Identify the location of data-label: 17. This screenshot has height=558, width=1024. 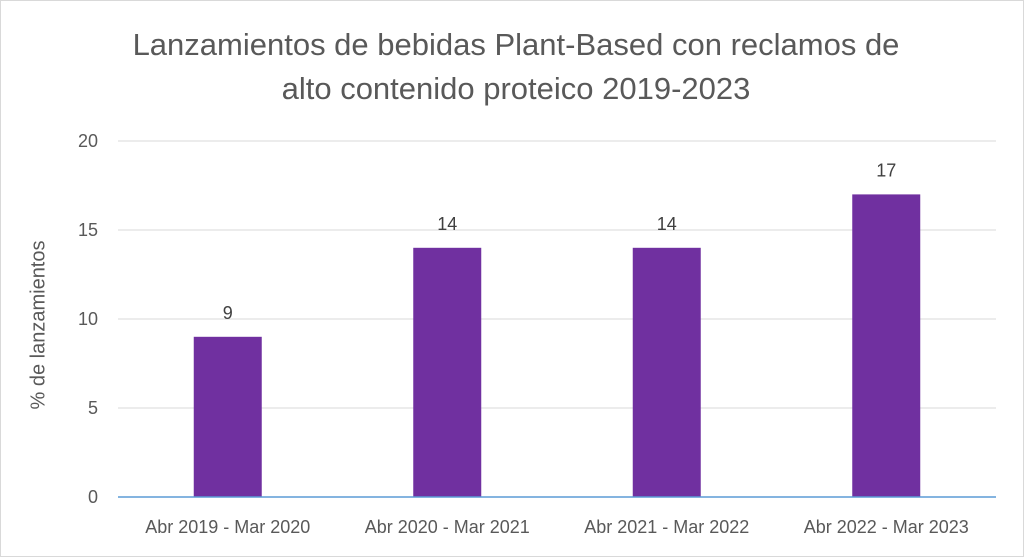
(886, 170).